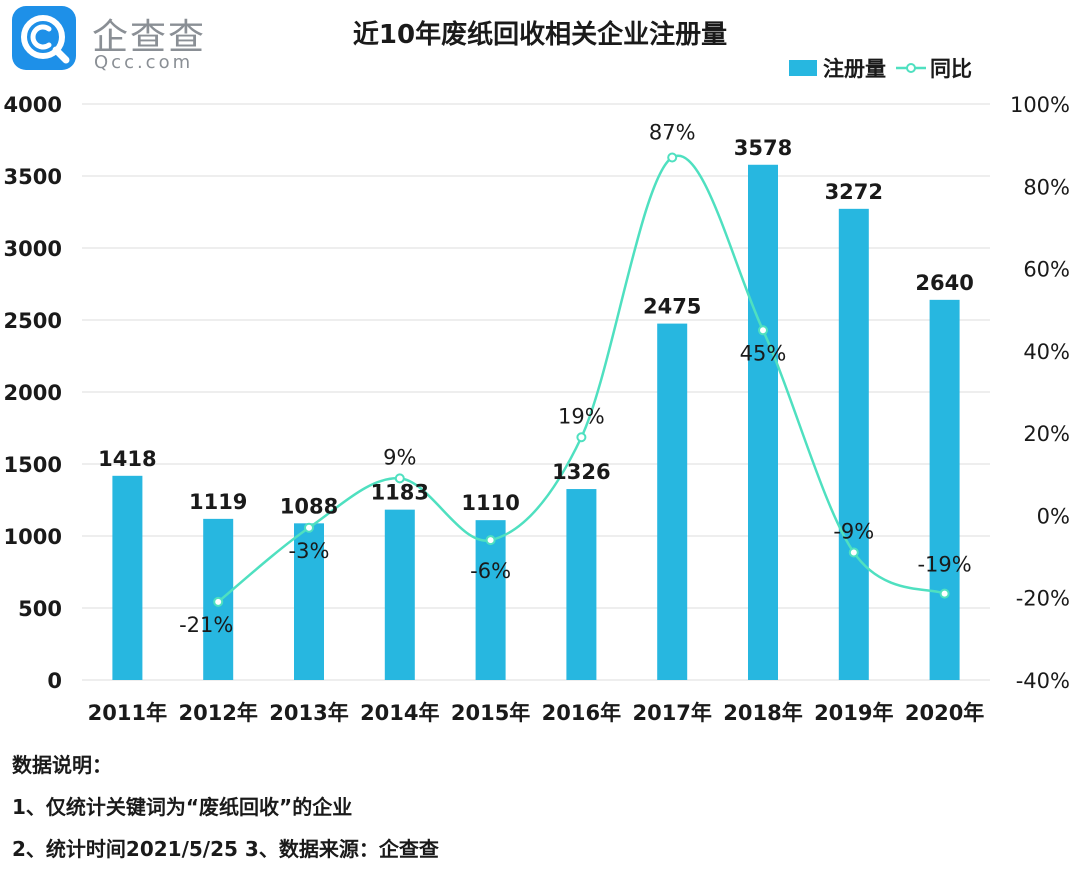 This screenshot has height=870, width=1080. What do you see at coordinates (672, 307) in the screenshot?
I see `bar-value-label: 2475` at bounding box center [672, 307].